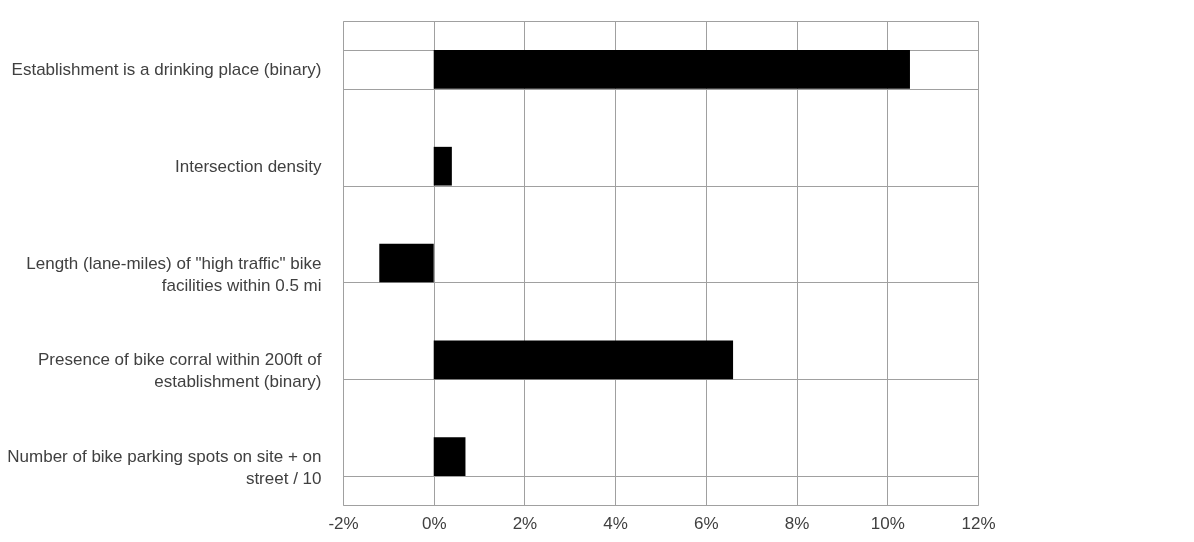 This screenshot has height=542, width=1194. I want to click on x-tick-label: 10%, so click(887, 523).